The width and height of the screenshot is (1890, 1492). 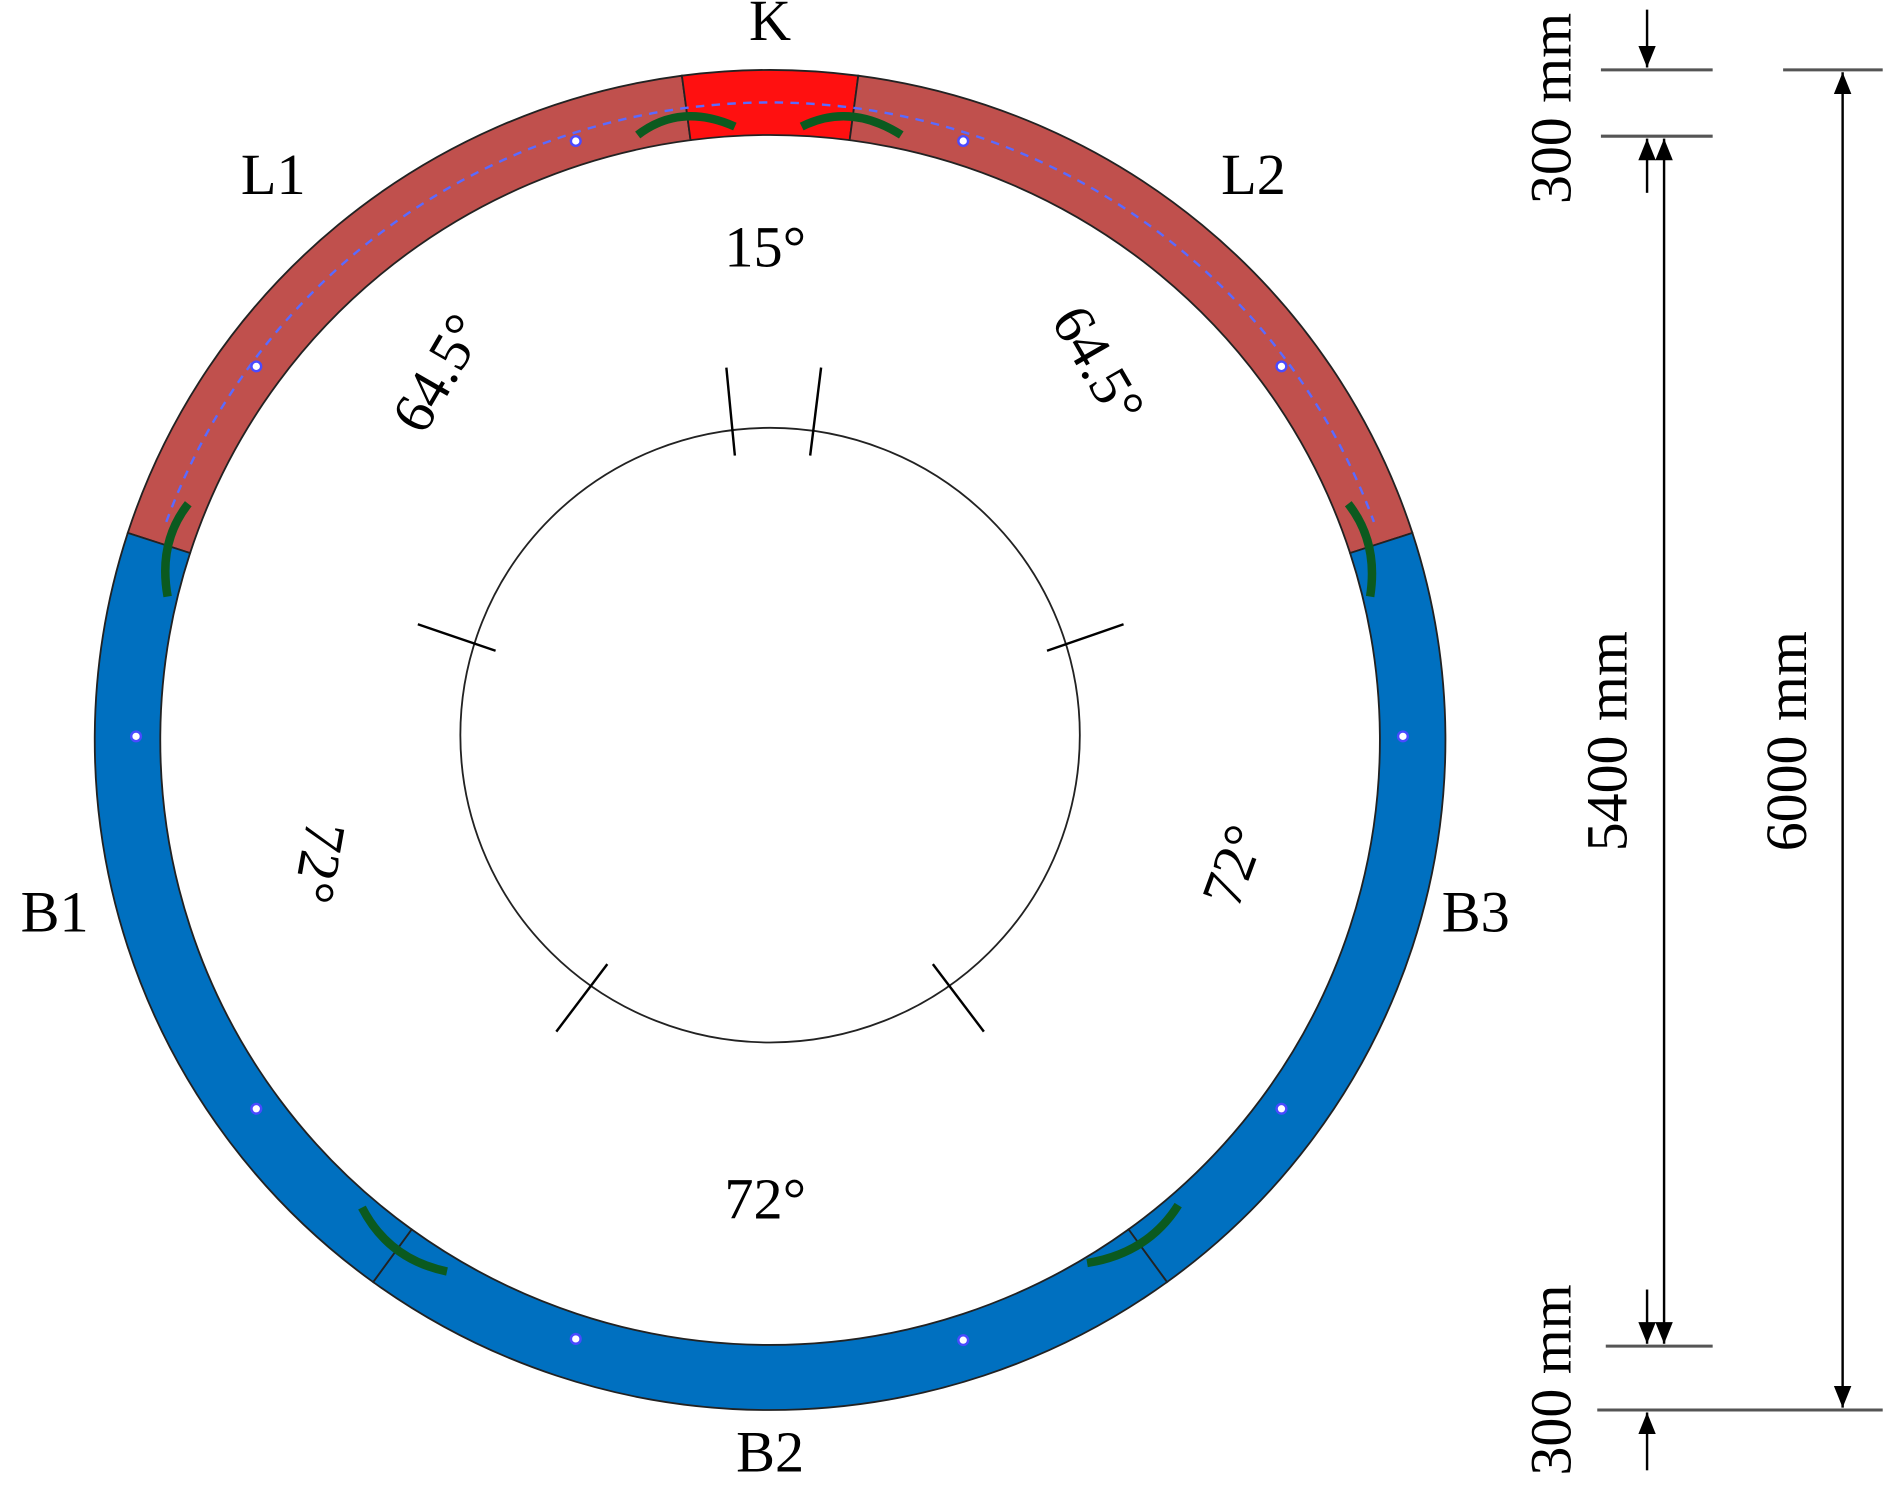 I want to click on segment-label: L2, so click(x=1253, y=174).